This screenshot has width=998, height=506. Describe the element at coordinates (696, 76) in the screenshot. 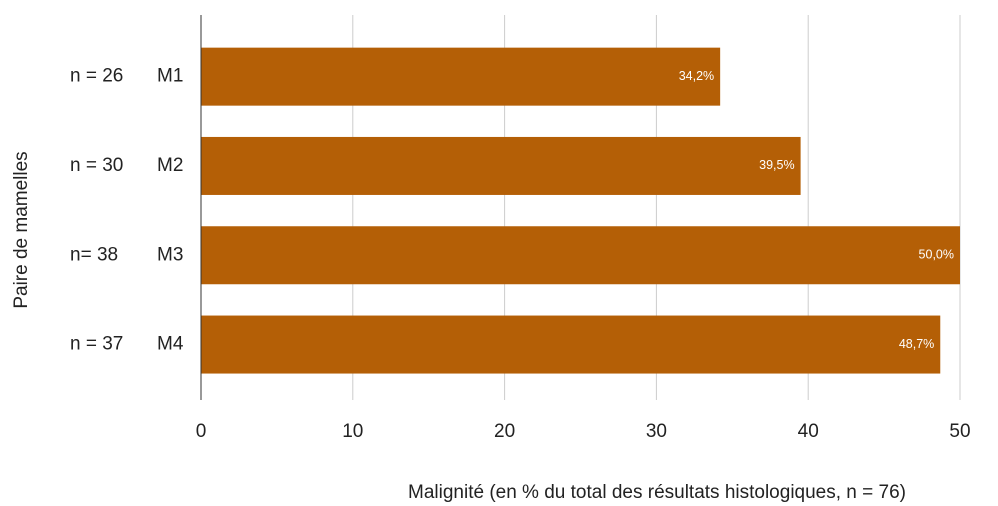

I see `value-label: 34,2%` at that location.